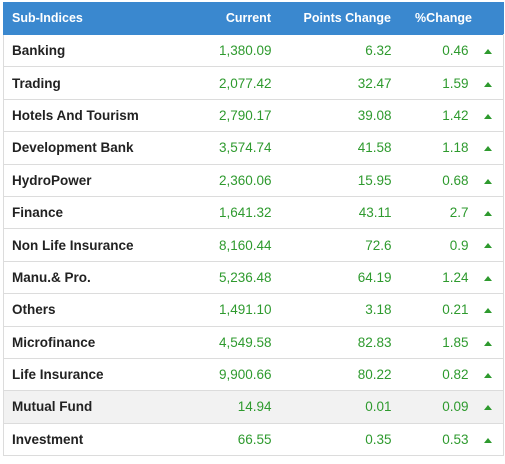  I want to click on column-header-current: Current, so click(222, 18).